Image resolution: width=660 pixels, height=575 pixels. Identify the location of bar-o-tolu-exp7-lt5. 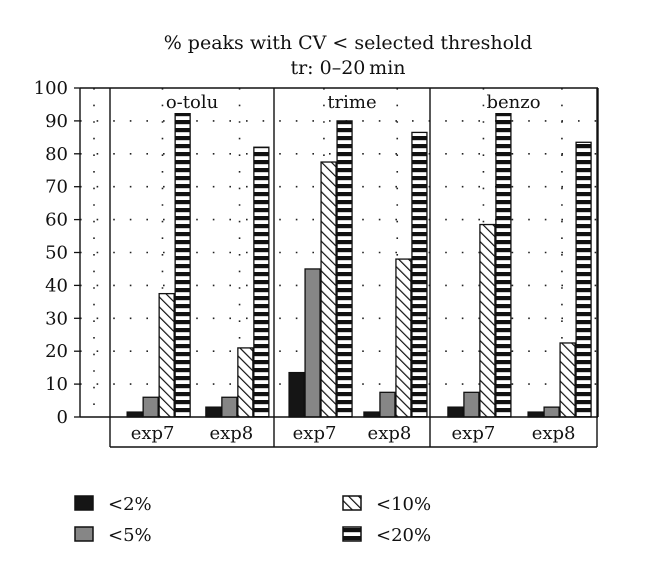
(150, 407).